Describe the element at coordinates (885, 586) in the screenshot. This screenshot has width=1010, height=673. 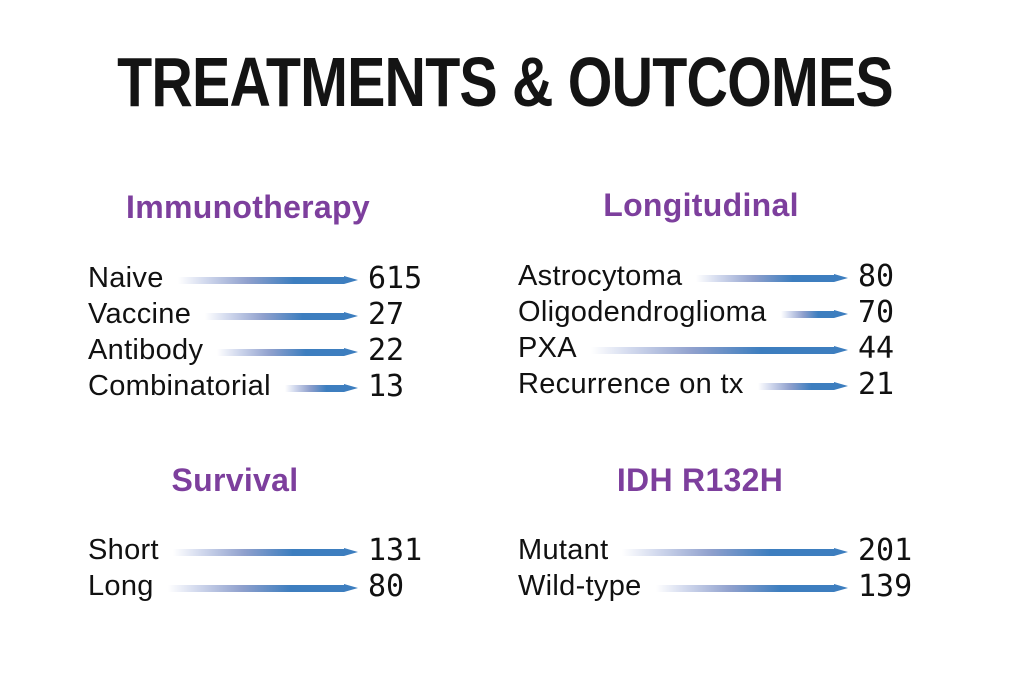
I see `stat-value: 139` at that location.